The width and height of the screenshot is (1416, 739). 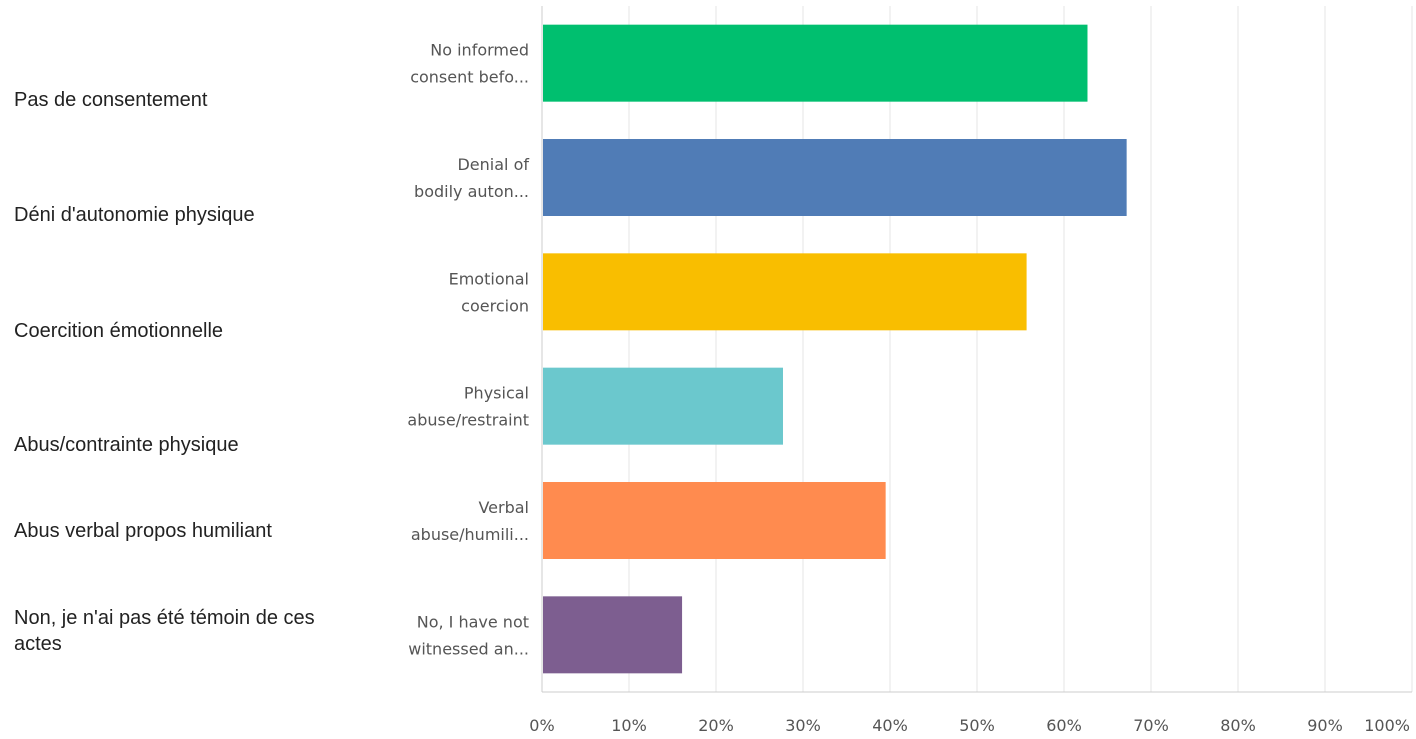 What do you see at coordinates (493, 164) in the screenshot?
I see `category-label: Denial of` at bounding box center [493, 164].